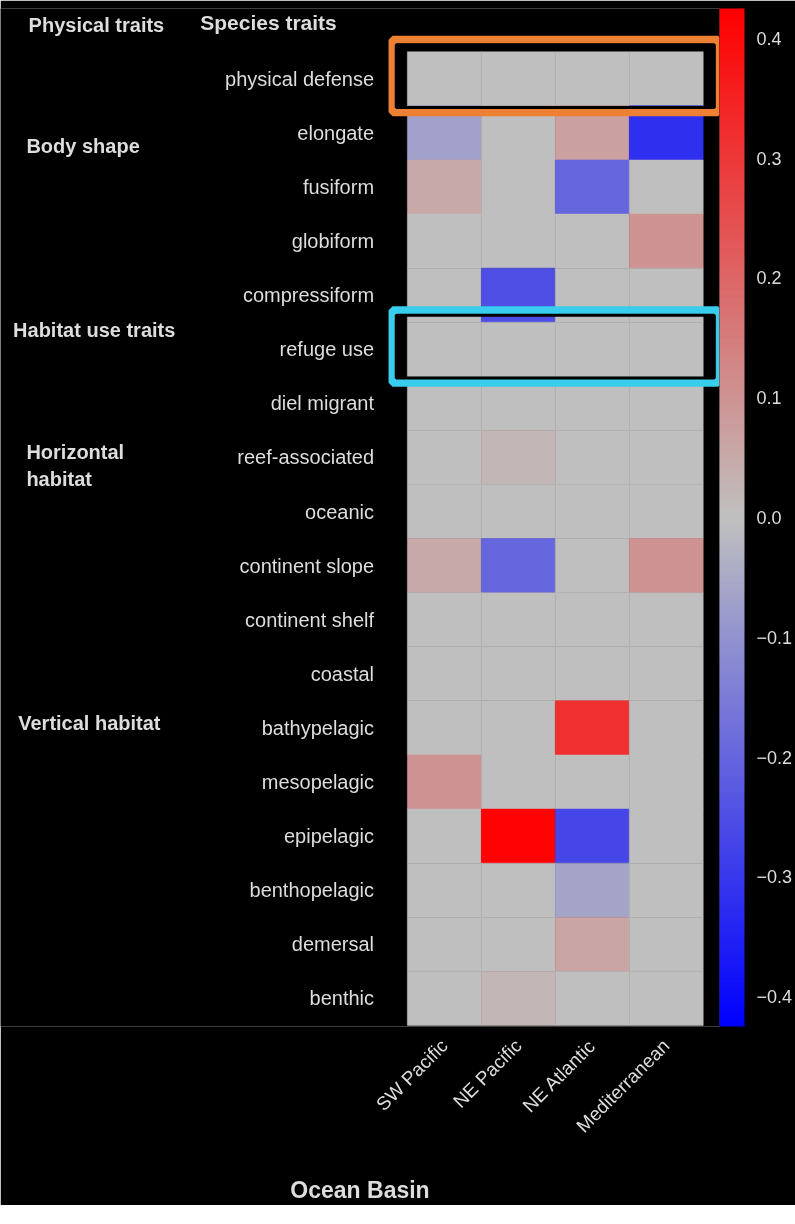 This screenshot has width=795, height=1224. I want to click on y-tick-label: elongate, so click(336, 132).